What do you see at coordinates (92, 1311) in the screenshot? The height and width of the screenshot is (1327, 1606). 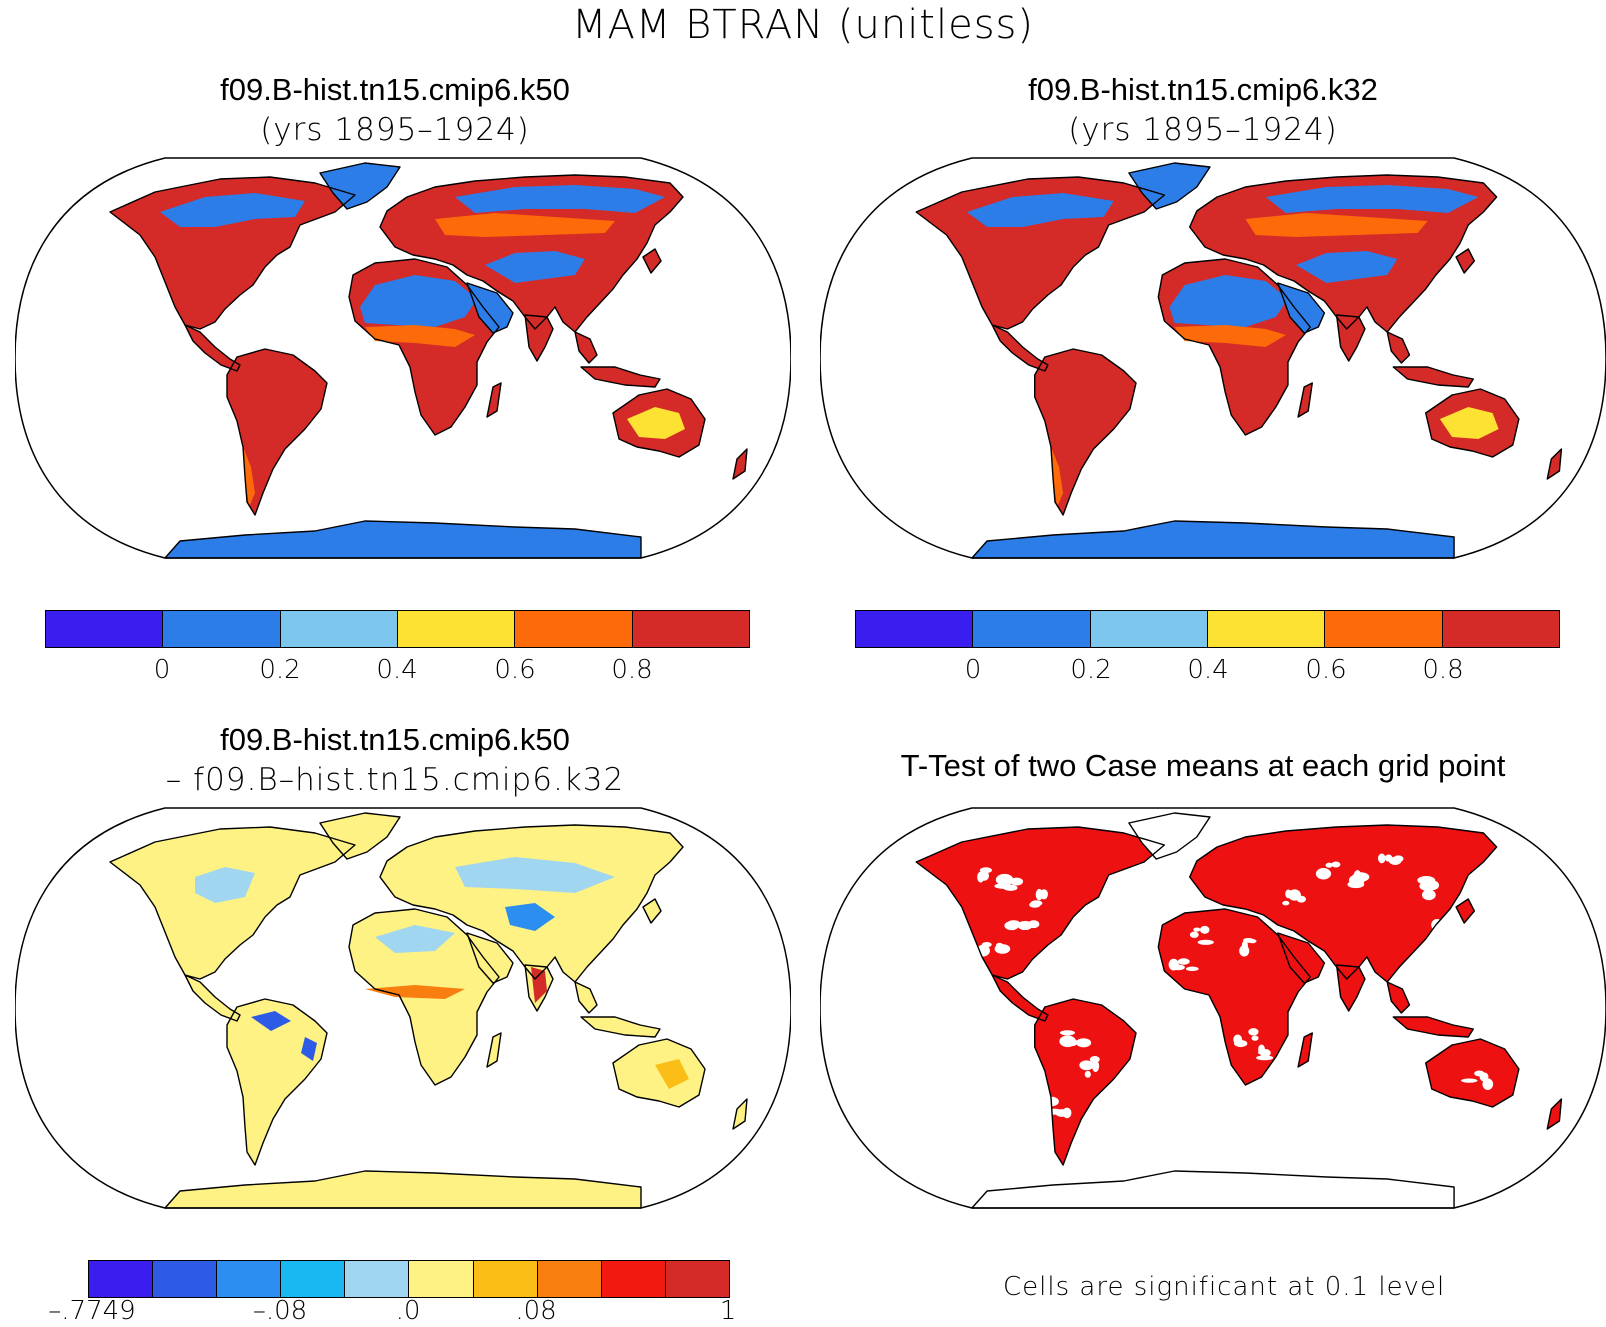 I see `colorbar-tick-label: –.7749` at bounding box center [92, 1311].